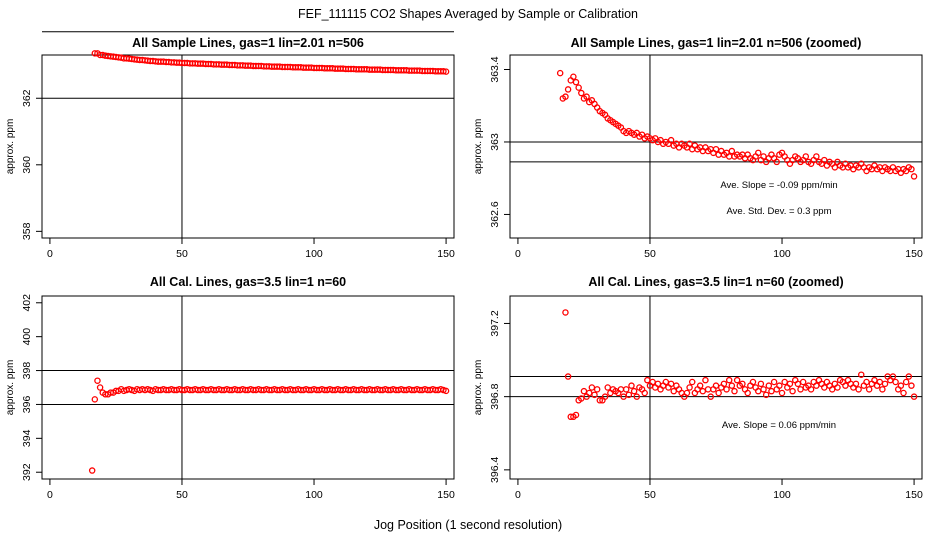  Describe the element at coordinates (27, 472) in the screenshot. I see `y-tick-label: 392` at that location.